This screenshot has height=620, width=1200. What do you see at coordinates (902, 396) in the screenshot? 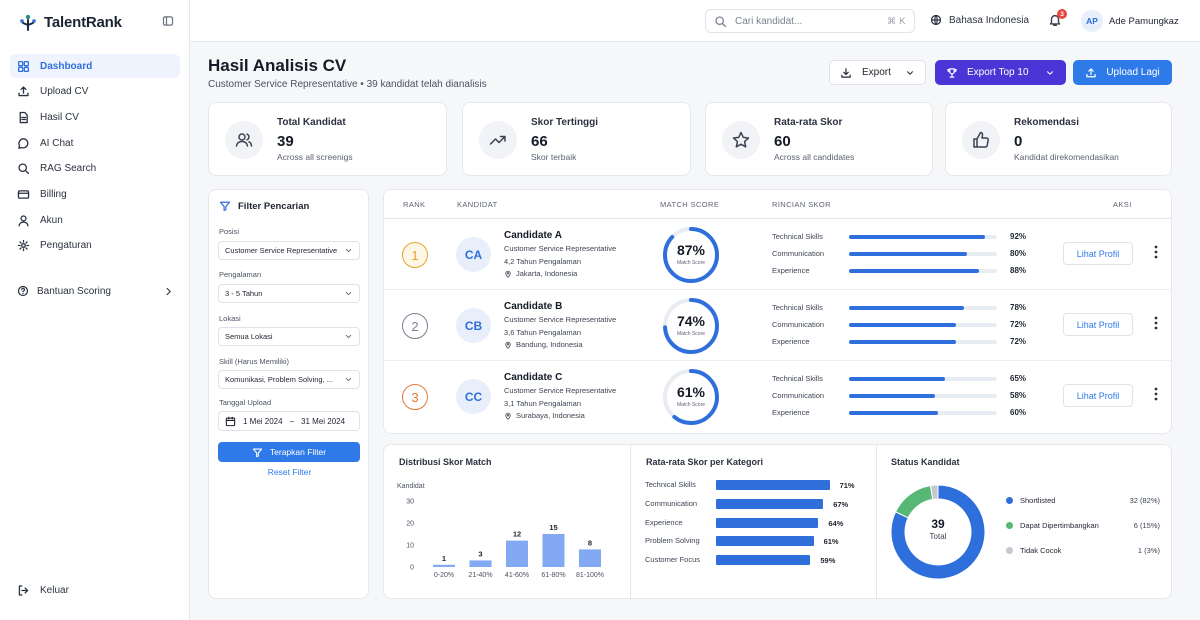
I see `score-breakdown-item: Communication 58%` at bounding box center [902, 396].